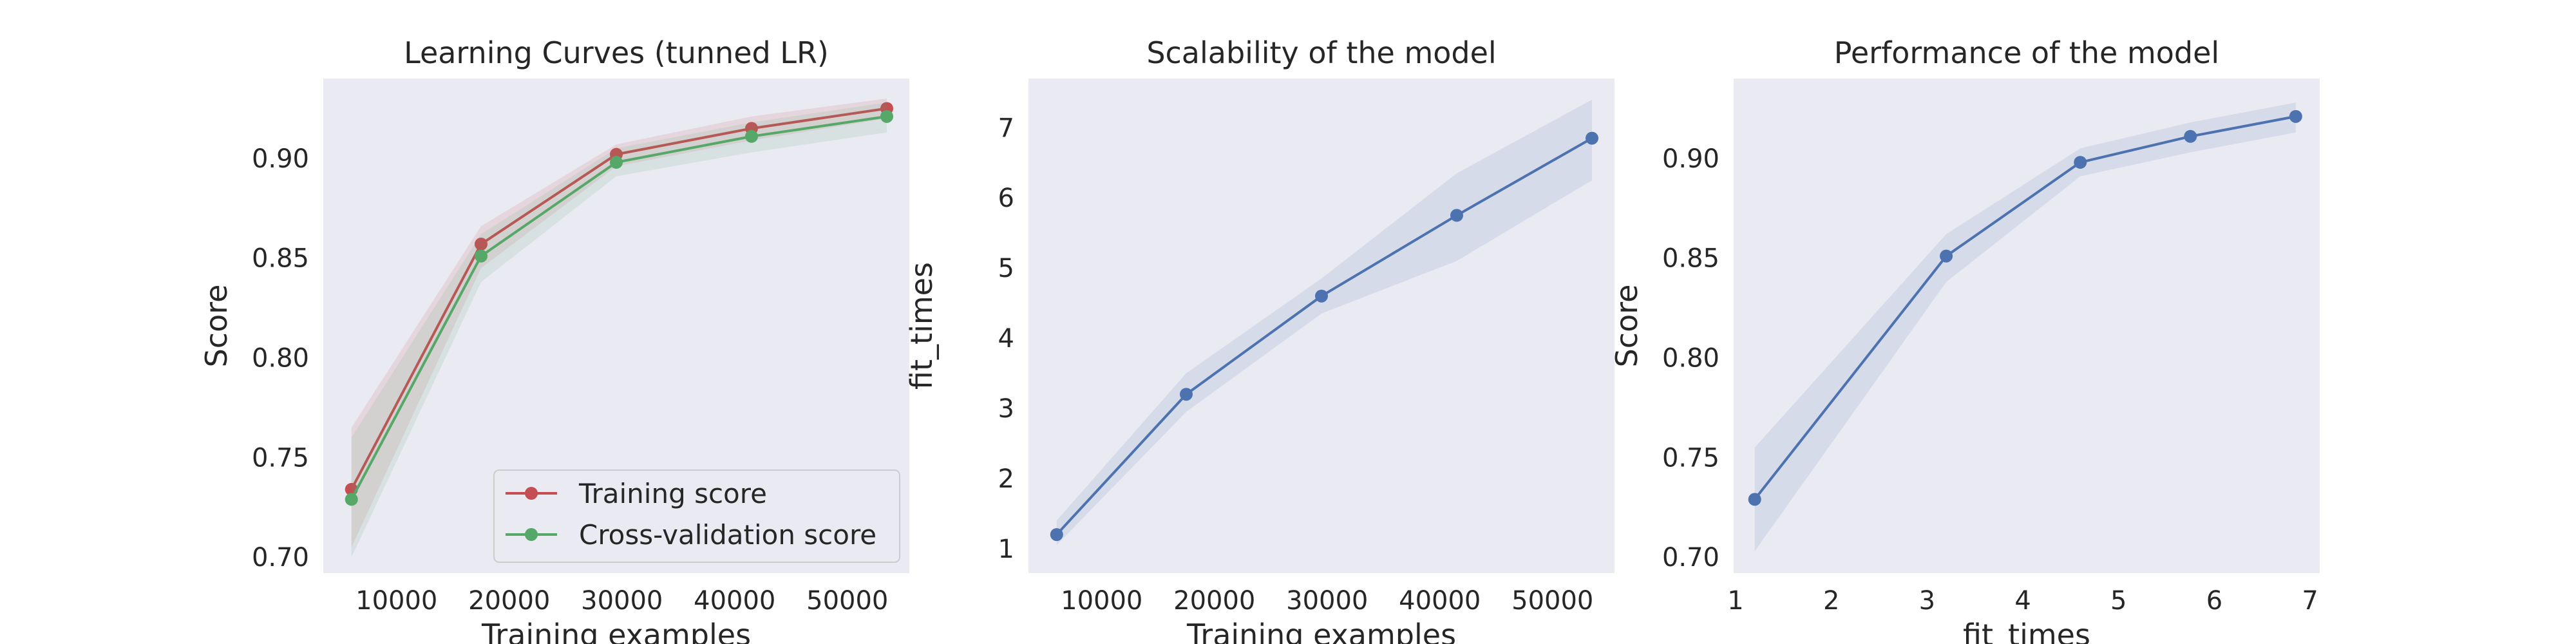 This screenshot has width=2576, height=644. What do you see at coordinates (1927, 601) in the screenshot?
I see `performance-x-tick-label: 3` at bounding box center [1927, 601].